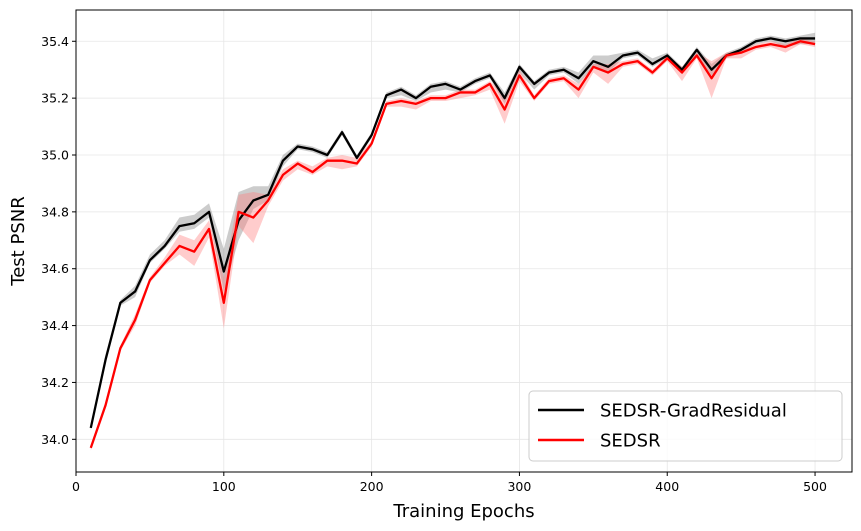 This screenshot has width=861, height=531. I want to click on y-axis-ticks: 34.0 34.2 34.4 34.6 34.8 35.0 35.2 35.4, so click(58, 240).